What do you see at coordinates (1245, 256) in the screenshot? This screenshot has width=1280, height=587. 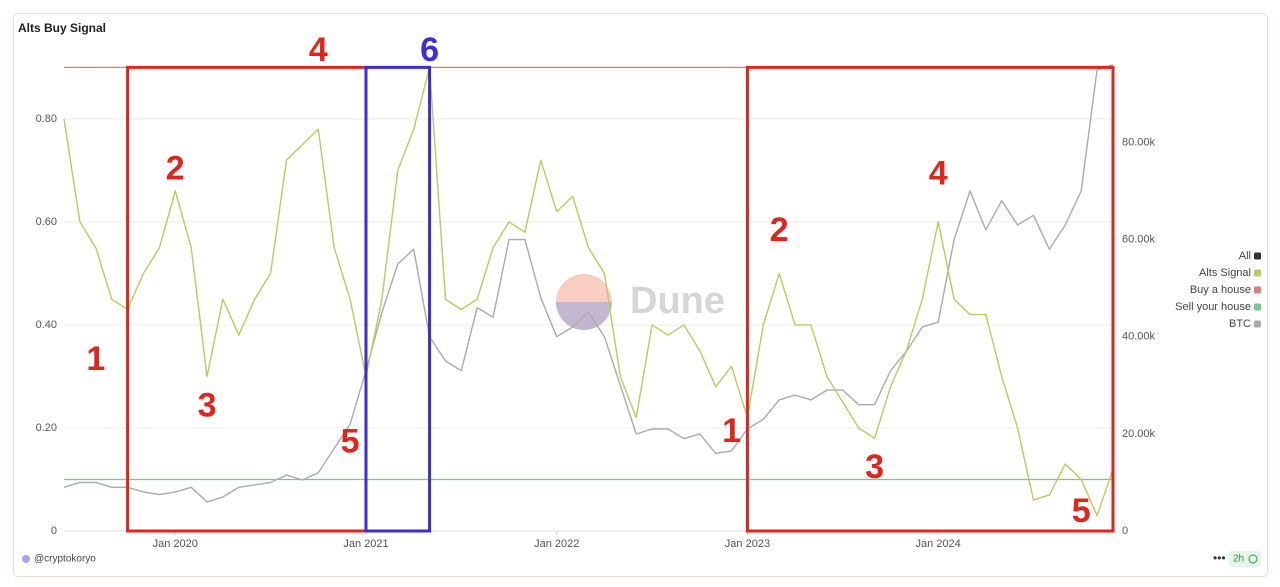 I see `legend-label: All` at bounding box center [1245, 256].